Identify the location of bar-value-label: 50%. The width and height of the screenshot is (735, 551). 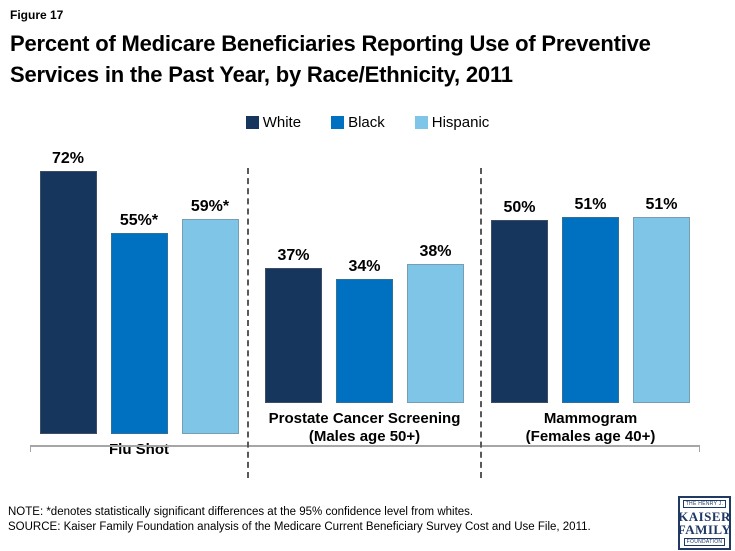
(519, 207).